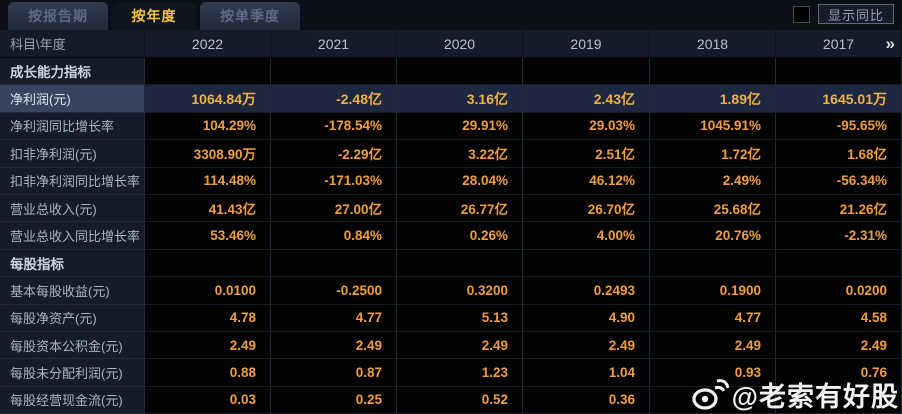  Describe the element at coordinates (586, 373) in the screenshot. I see `cell-value: 1.04` at that location.